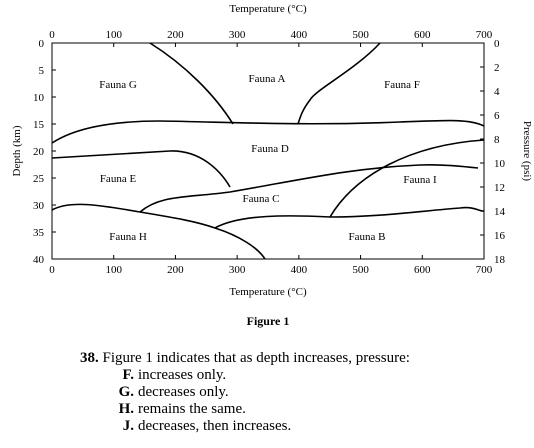 This screenshot has height=448, width=534. Describe the element at coordinates (42, 71) in the screenshot. I see `y-tick-label: 5` at that location.